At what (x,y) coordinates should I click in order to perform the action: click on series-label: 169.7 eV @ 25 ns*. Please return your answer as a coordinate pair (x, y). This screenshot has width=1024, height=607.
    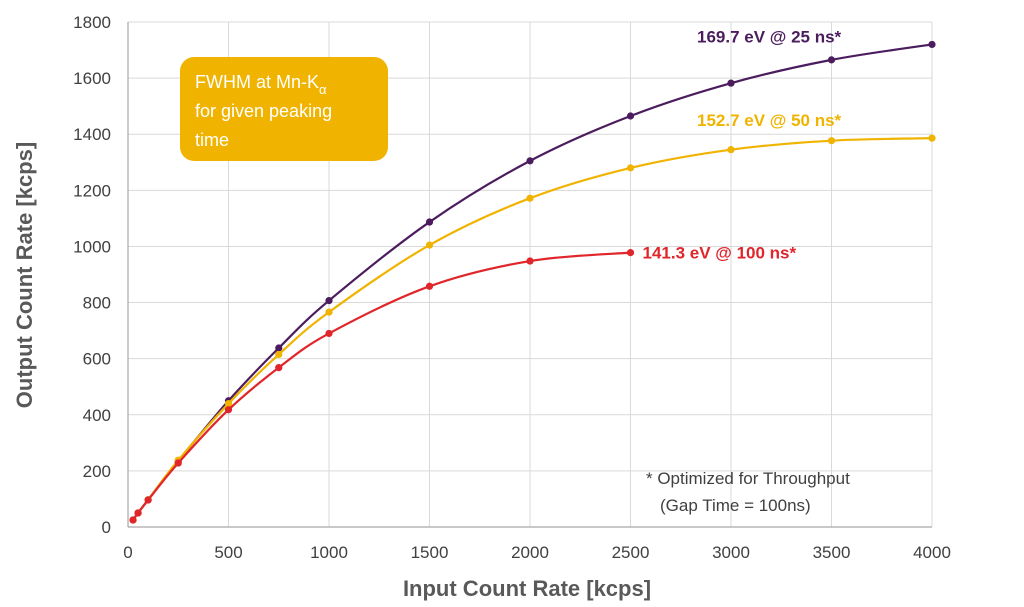
    Looking at the image, I should click on (769, 36).